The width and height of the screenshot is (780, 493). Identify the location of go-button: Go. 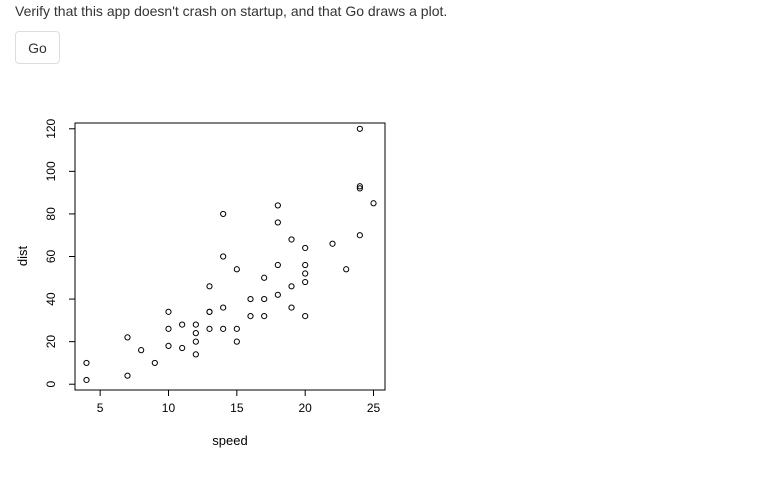
(37, 47).